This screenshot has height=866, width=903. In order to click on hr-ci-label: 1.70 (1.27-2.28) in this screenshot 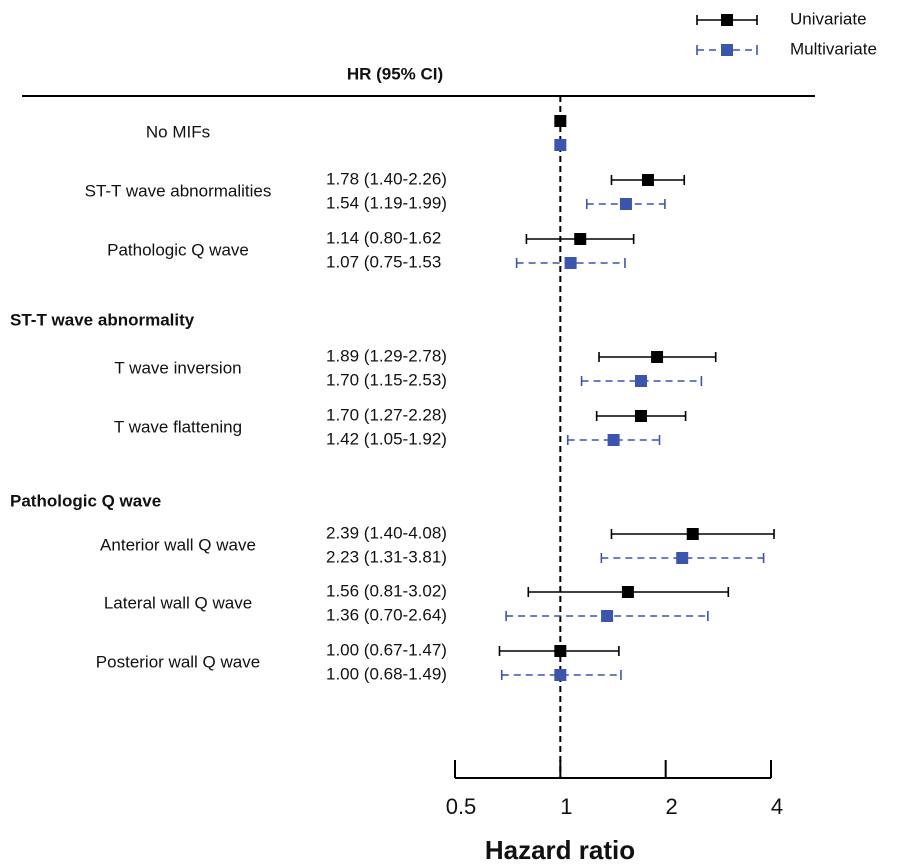, I will do `click(386, 414)`.